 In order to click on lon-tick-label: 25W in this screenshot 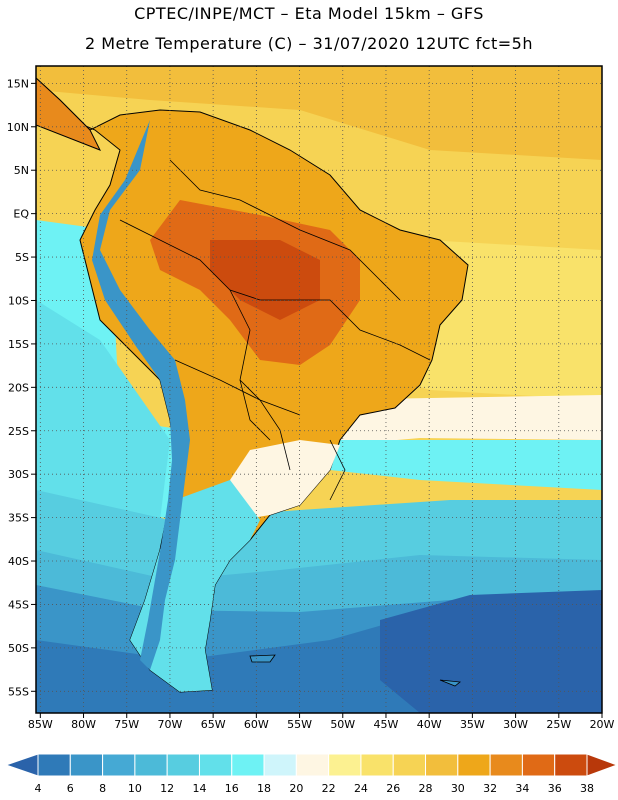, I will do `click(558, 724)`.